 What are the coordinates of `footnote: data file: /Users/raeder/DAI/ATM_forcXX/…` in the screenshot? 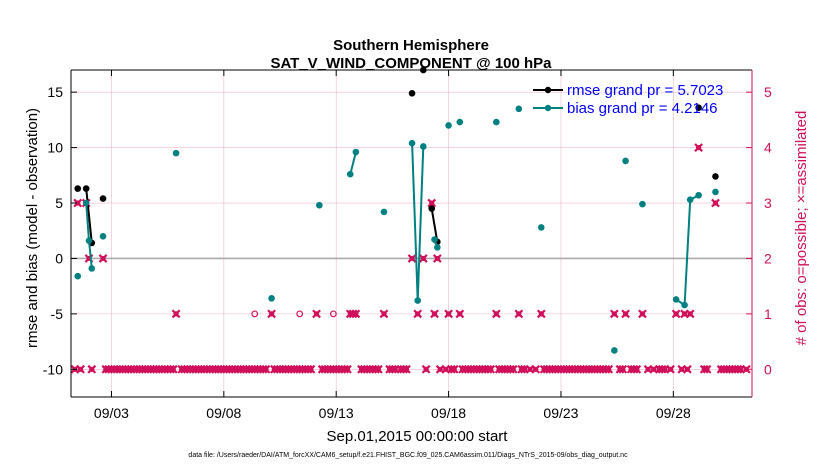 It's located at (408, 455).